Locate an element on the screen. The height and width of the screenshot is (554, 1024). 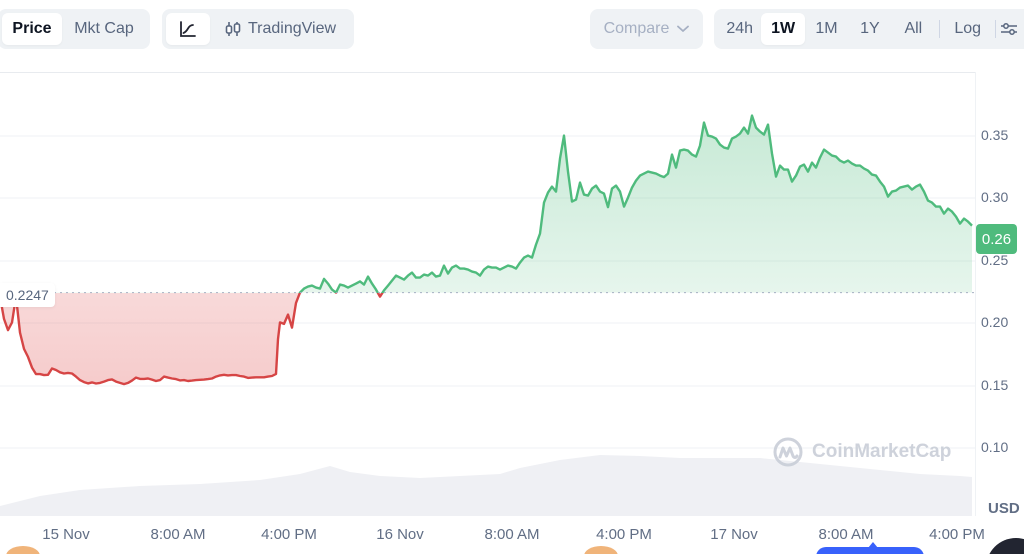
event-marker-blue is located at coordinates (870, 548).